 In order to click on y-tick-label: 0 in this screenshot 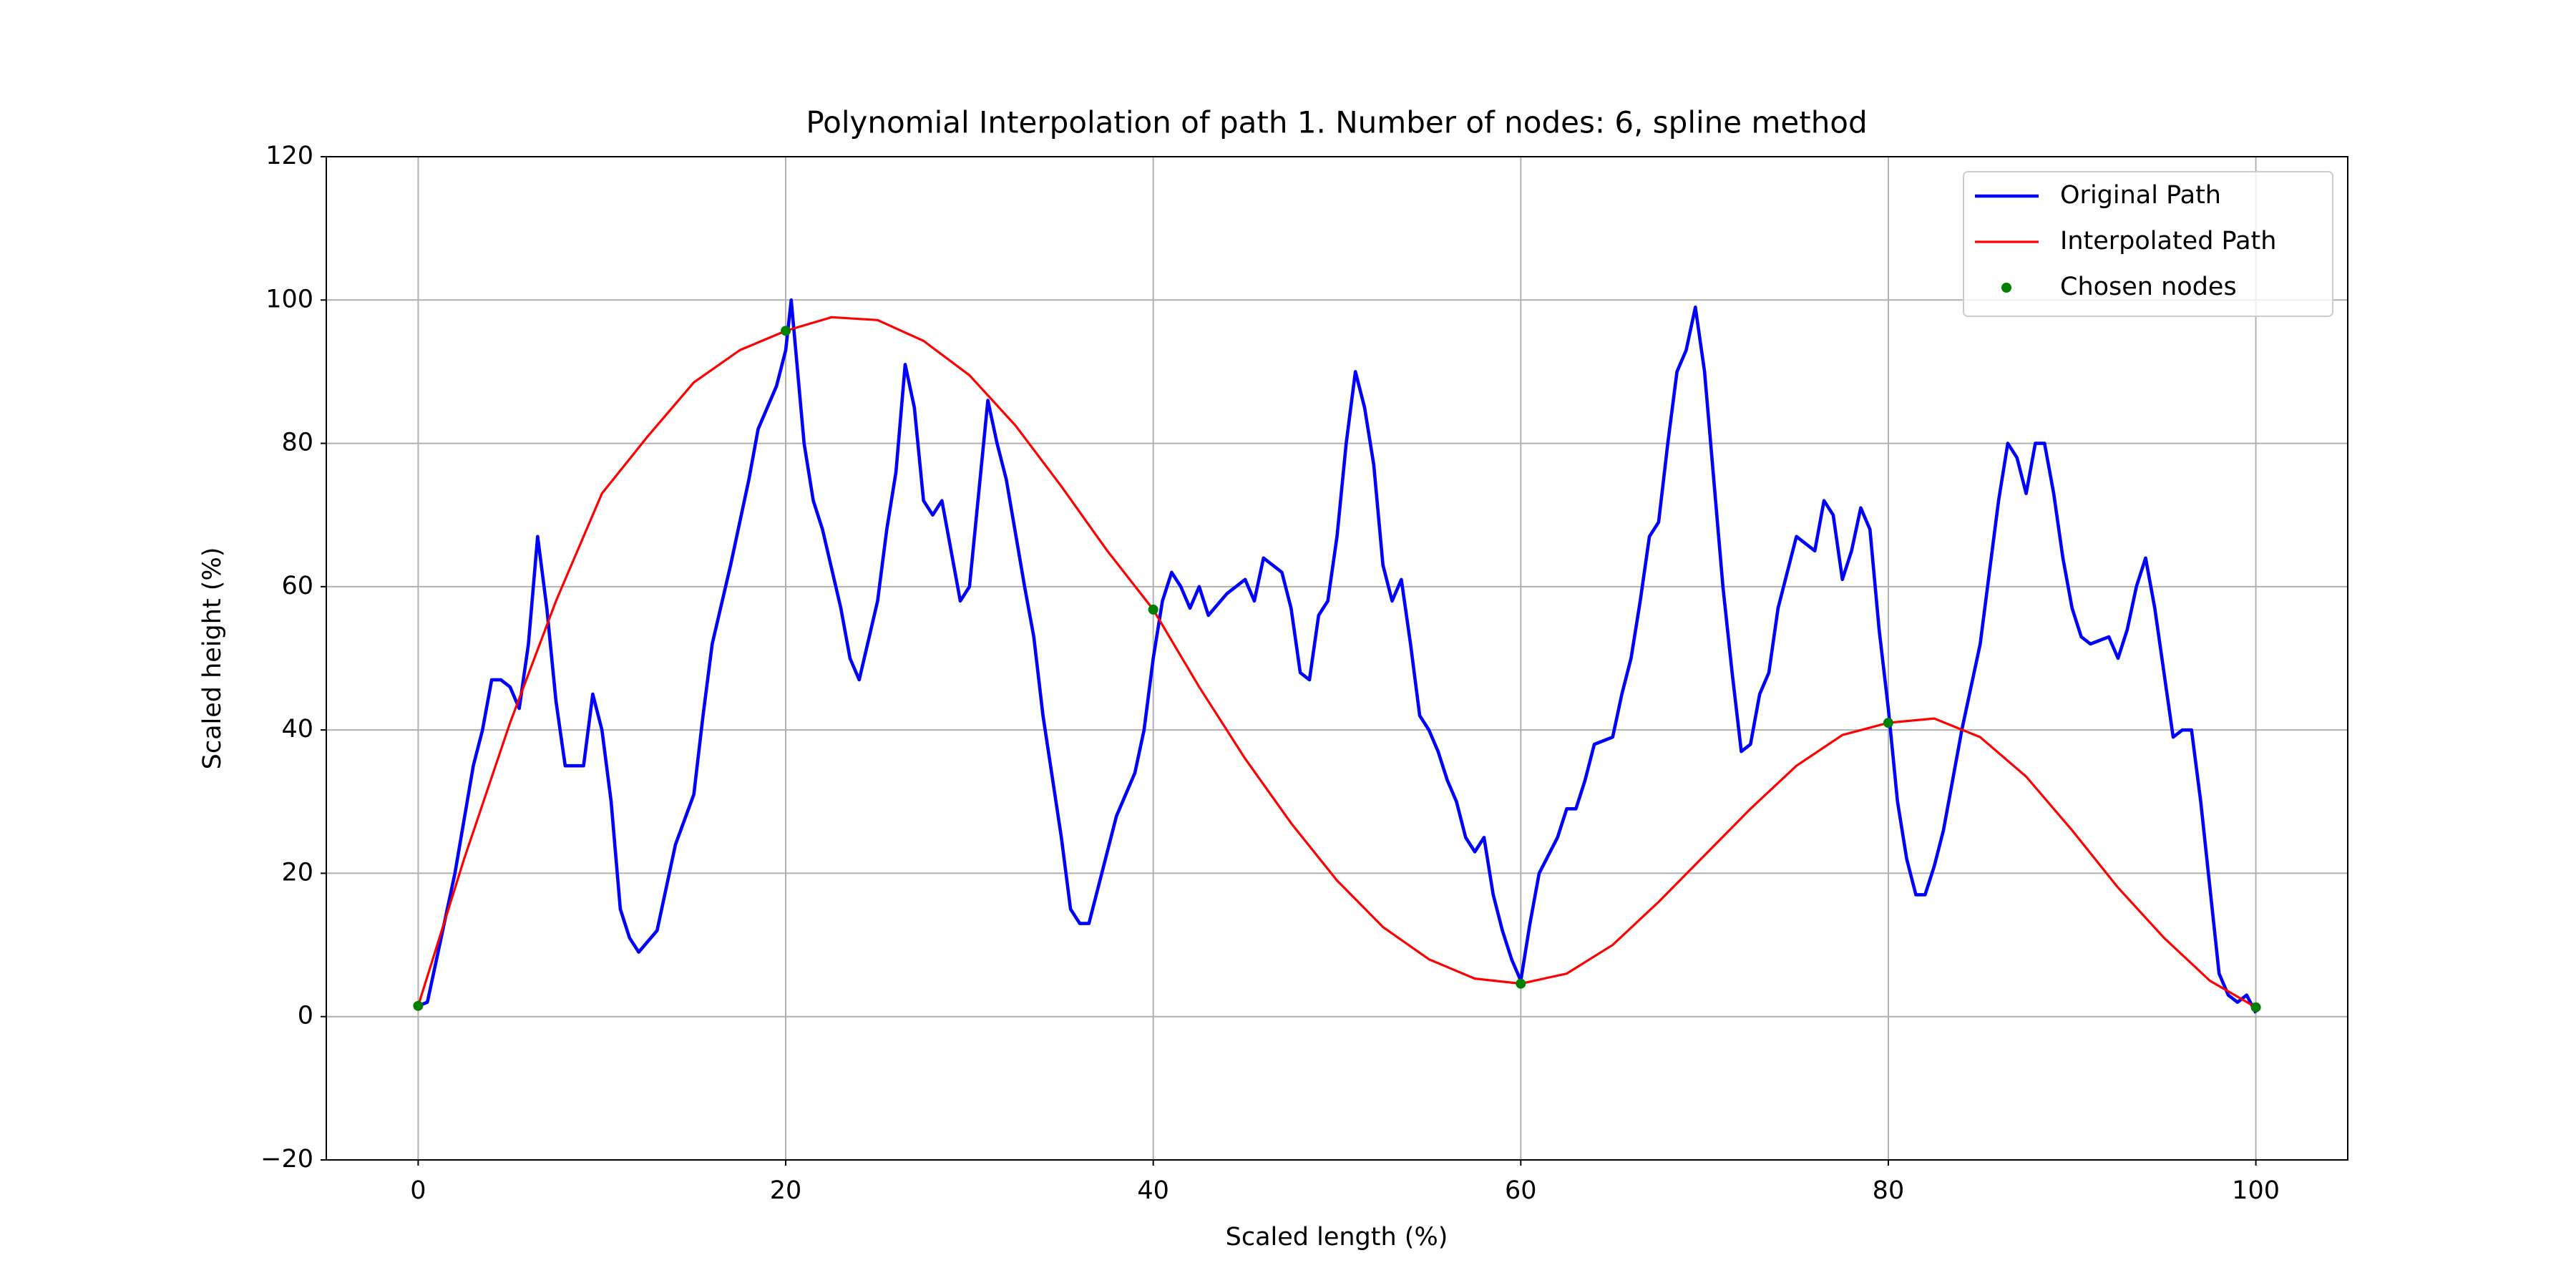, I will do `click(305, 1016)`.